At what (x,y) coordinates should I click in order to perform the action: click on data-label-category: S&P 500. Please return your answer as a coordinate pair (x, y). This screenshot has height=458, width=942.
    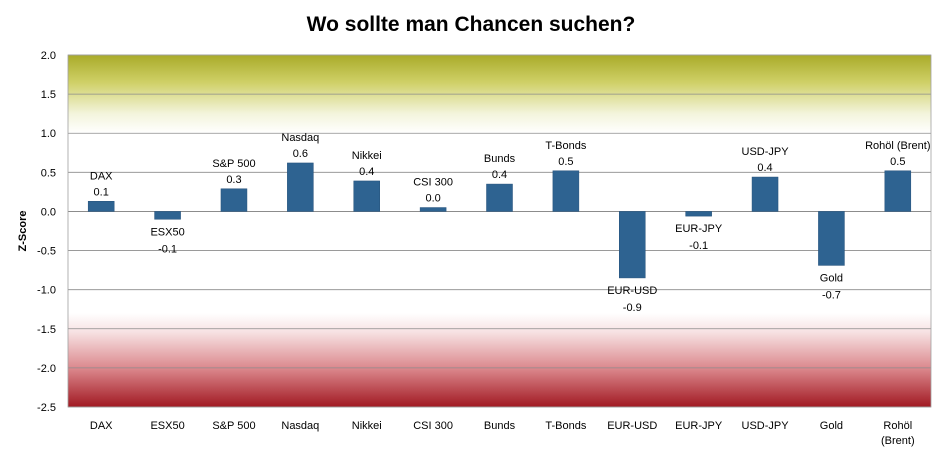
    Looking at the image, I should click on (233, 164).